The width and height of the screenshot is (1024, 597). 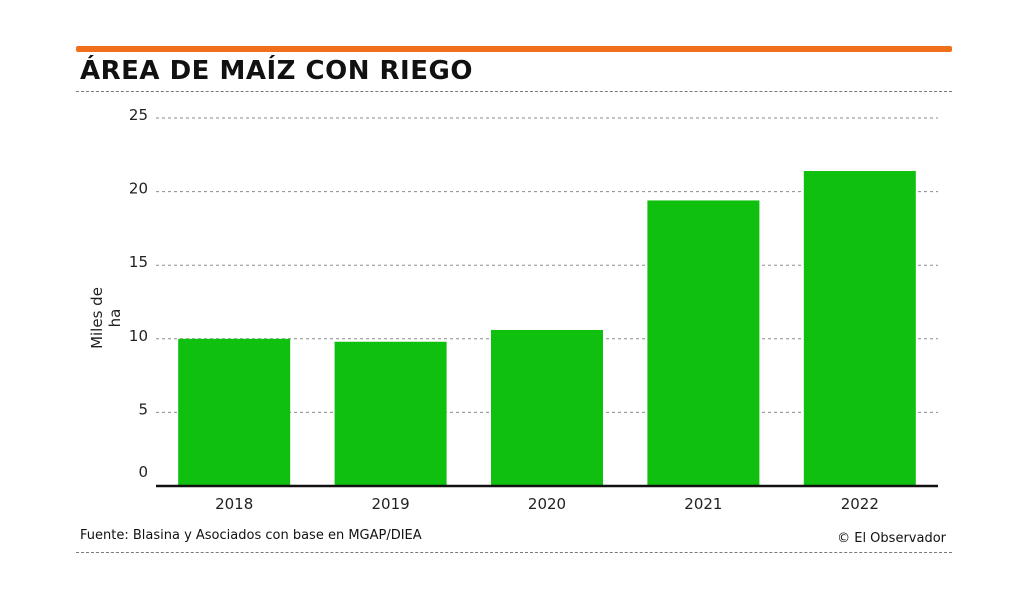 I want to click on title-divider, so click(x=514, y=91).